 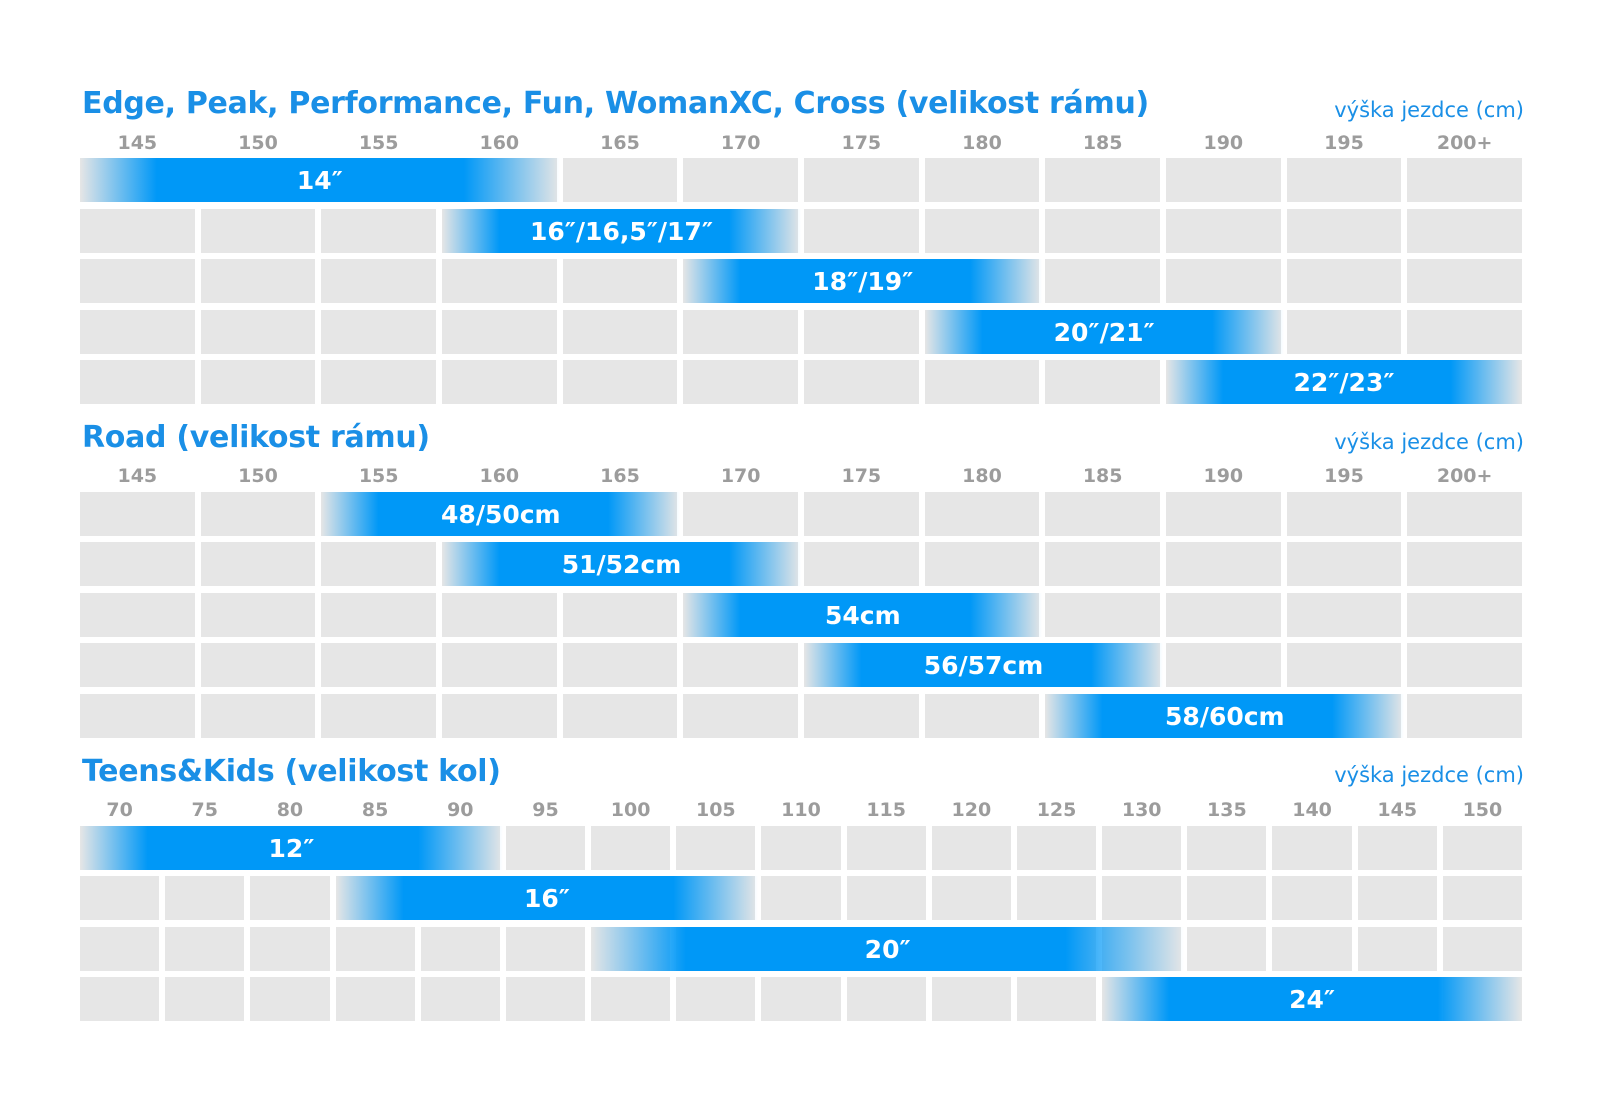 I want to click on size-bar-label: 24″, so click(x=1312, y=999).